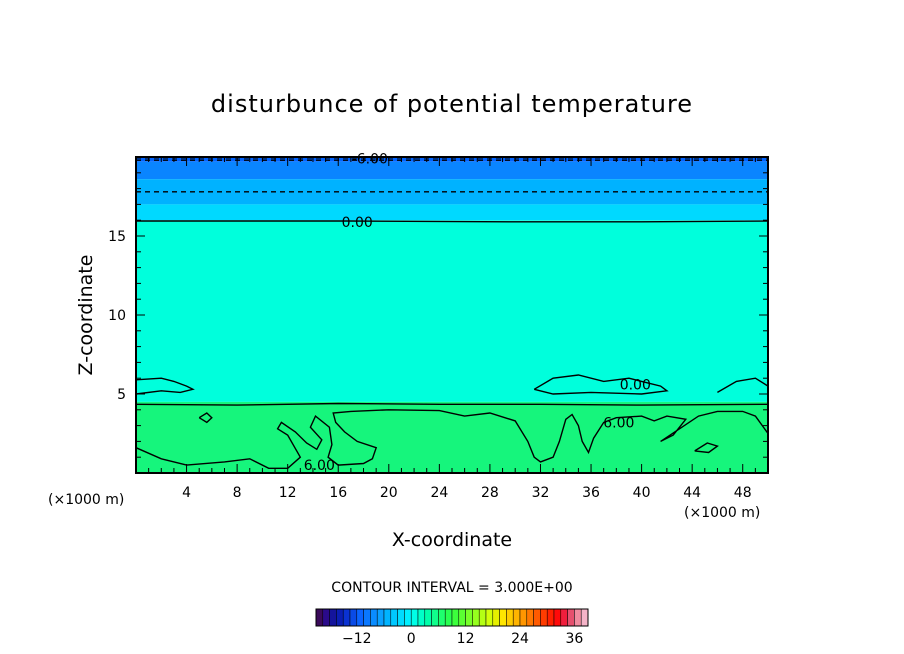  I want to click on colorbar-tick-label: 36, so click(574, 639).